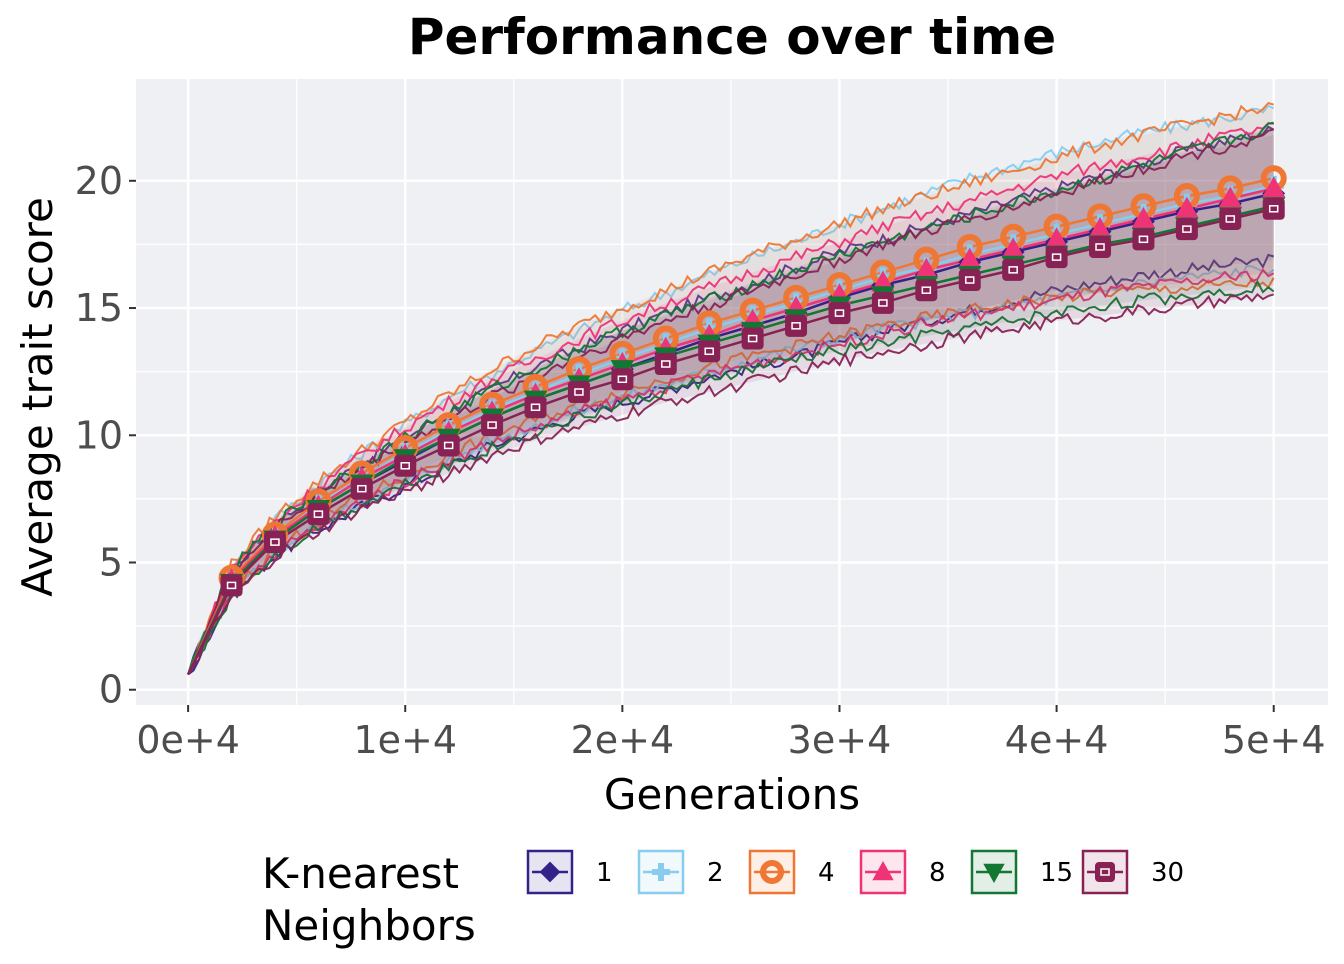 This screenshot has height=964, width=1344. What do you see at coordinates (826, 873) in the screenshot?
I see `legend-label: 4` at bounding box center [826, 873].